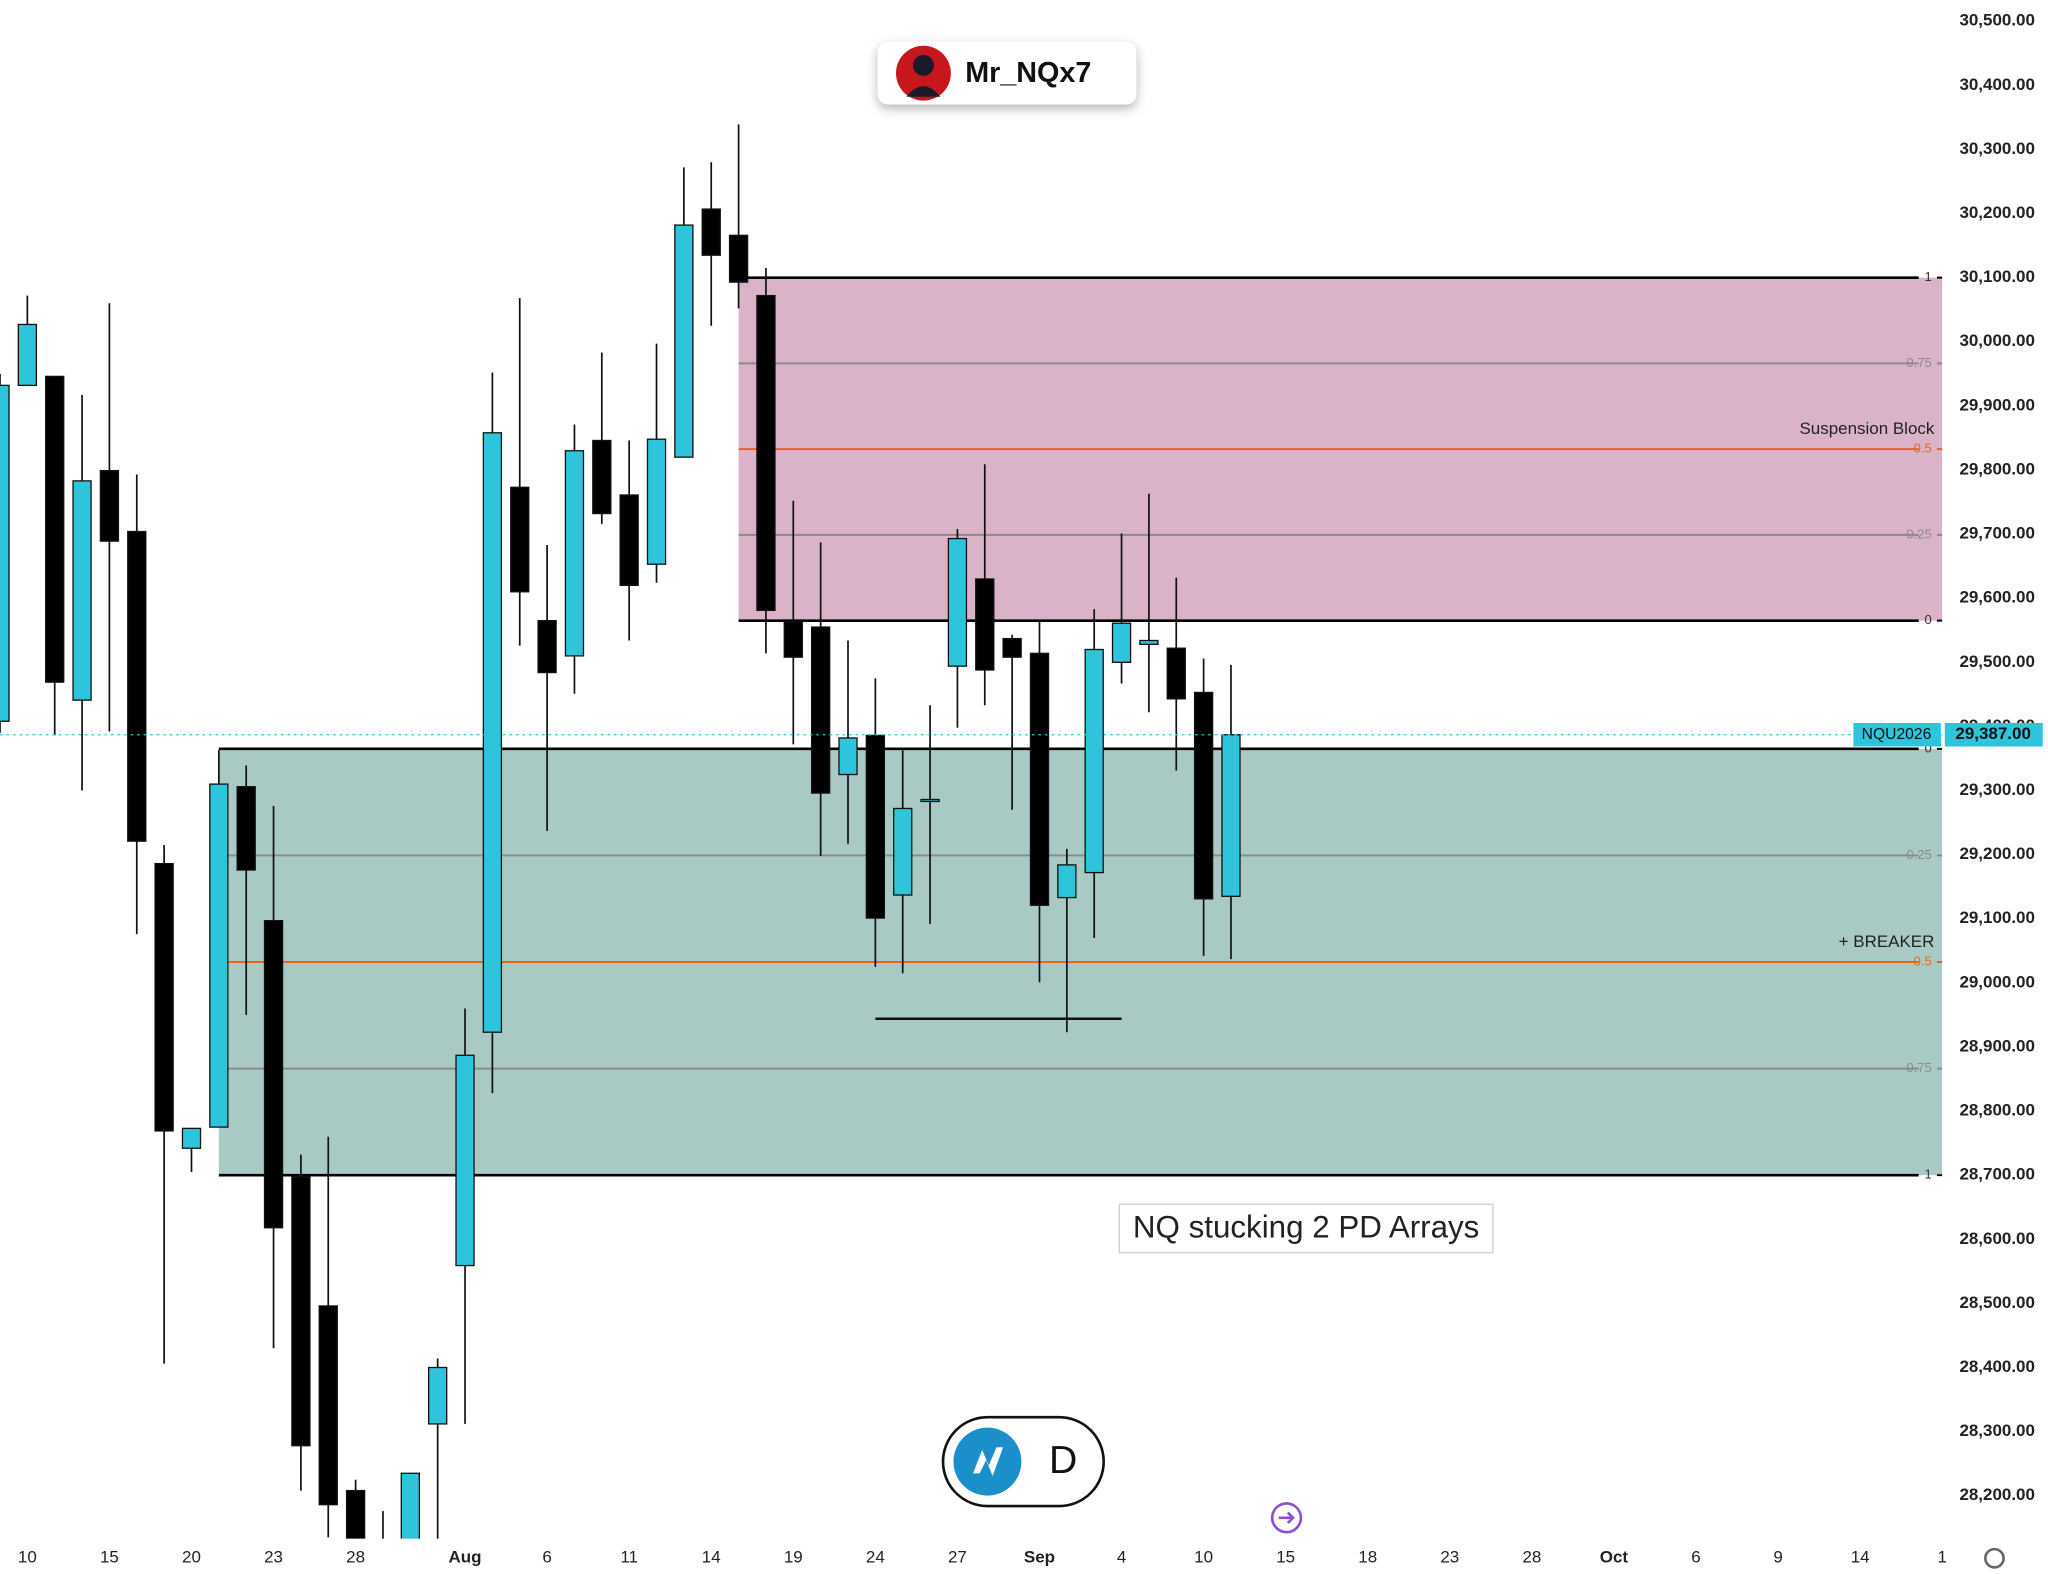  I want to click on x-tick-label: 19, so click(793, 1557).